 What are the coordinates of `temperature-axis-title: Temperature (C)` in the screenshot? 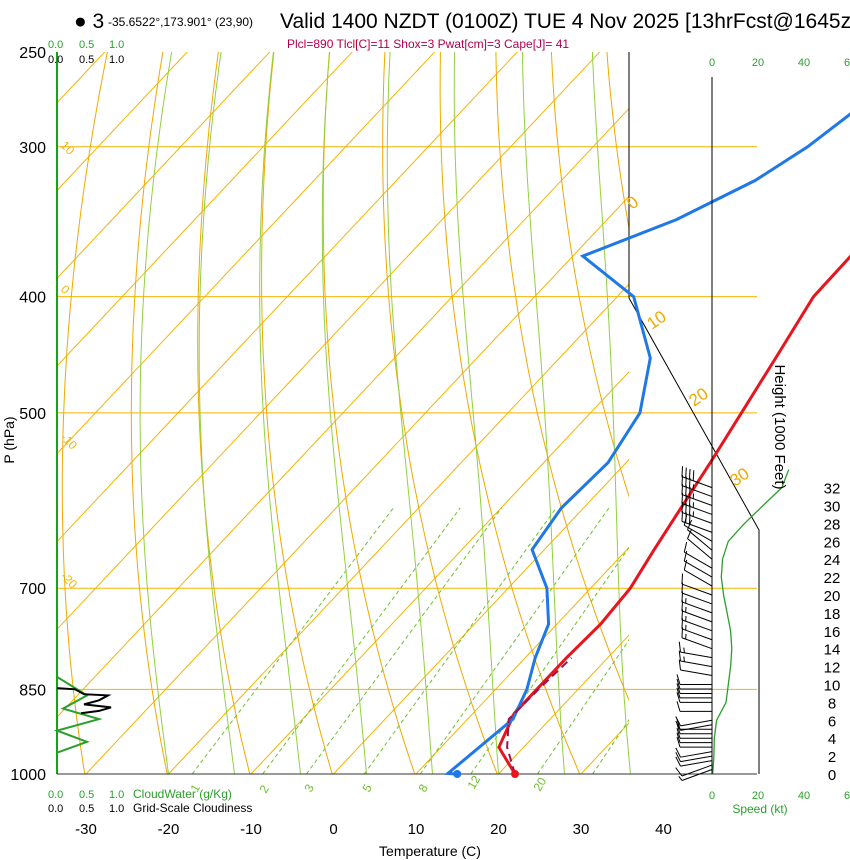 It's located at (430, 851).